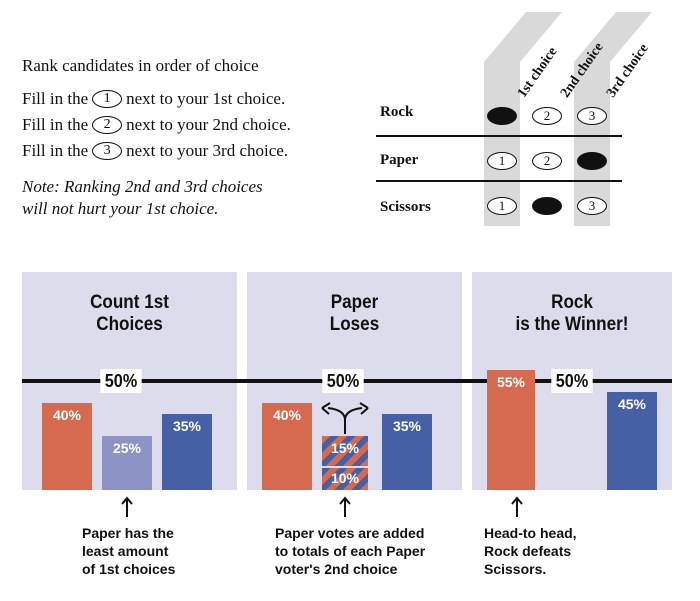 This screenshot has height=601, width=700. Describe the element at coordinates (345, 418) in the screenshot. I see `split-arrows-icon` at that location.